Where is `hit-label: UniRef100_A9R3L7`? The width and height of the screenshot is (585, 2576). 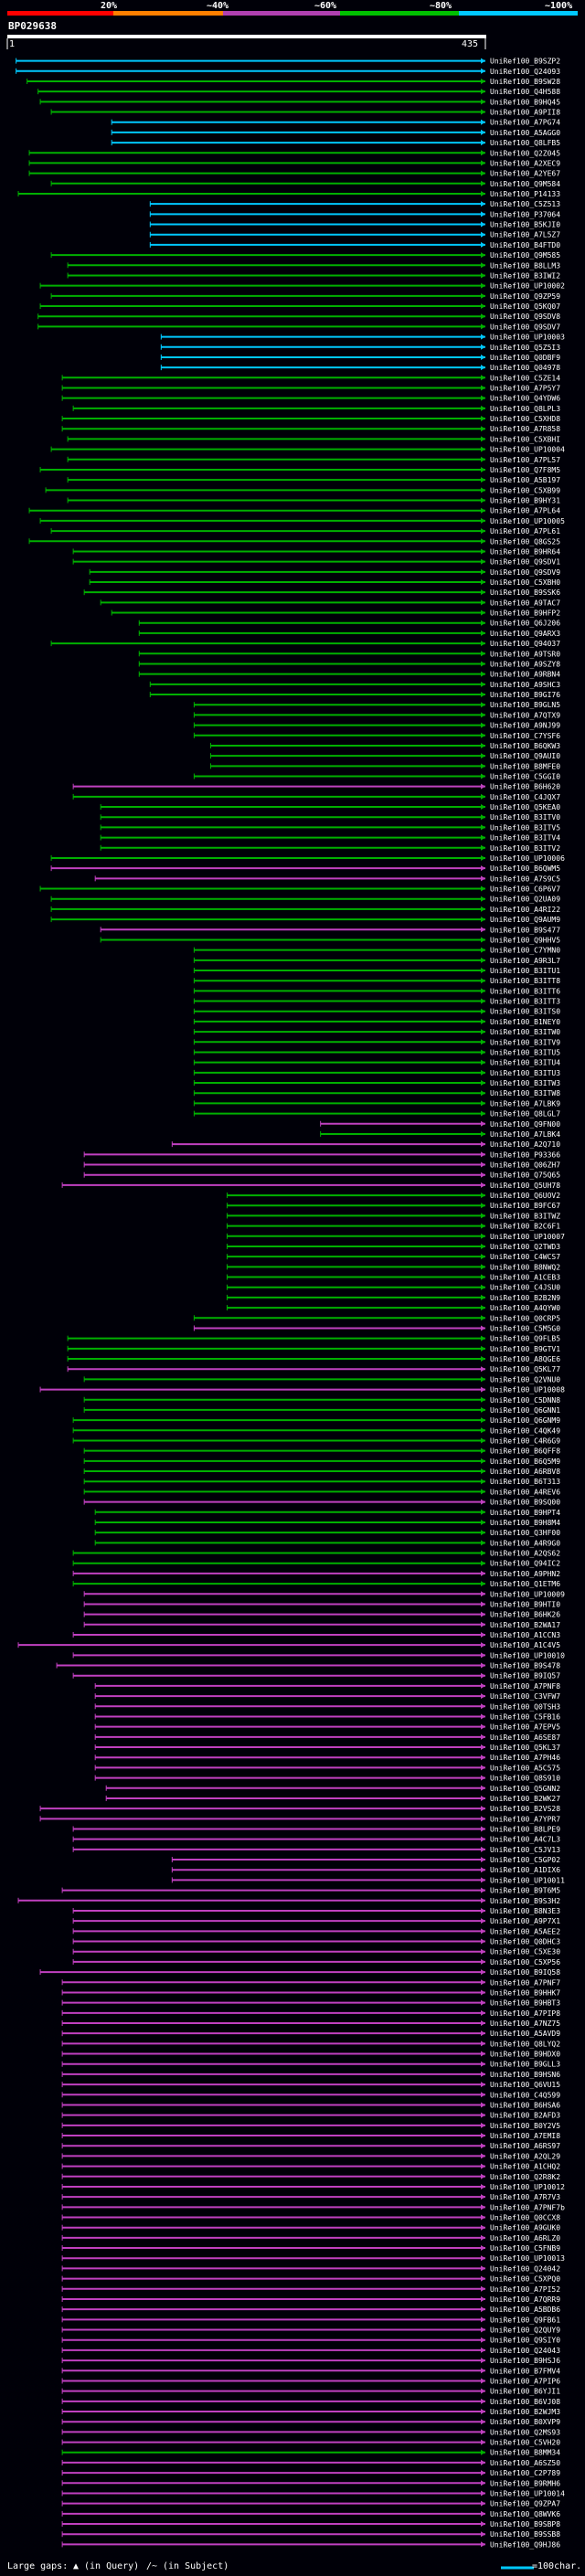 hit-label: UniRef100_A9R3L7 is located at coordinates (525, 961).